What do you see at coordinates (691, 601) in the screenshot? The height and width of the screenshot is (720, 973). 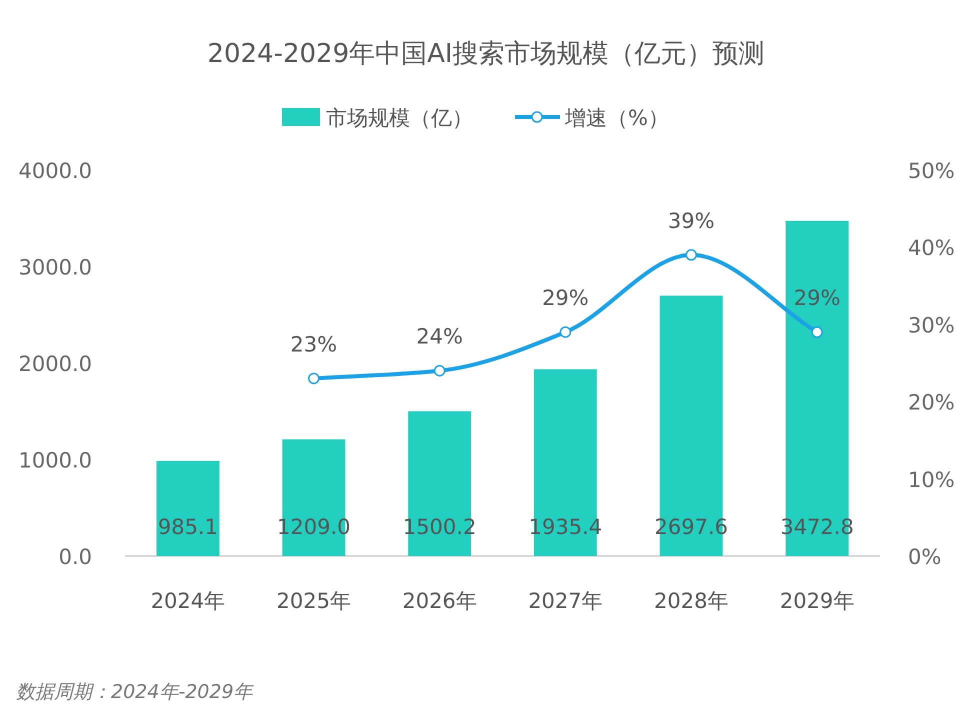 I see `x-tick-label: 2028年` at bounding box center [691, 601].